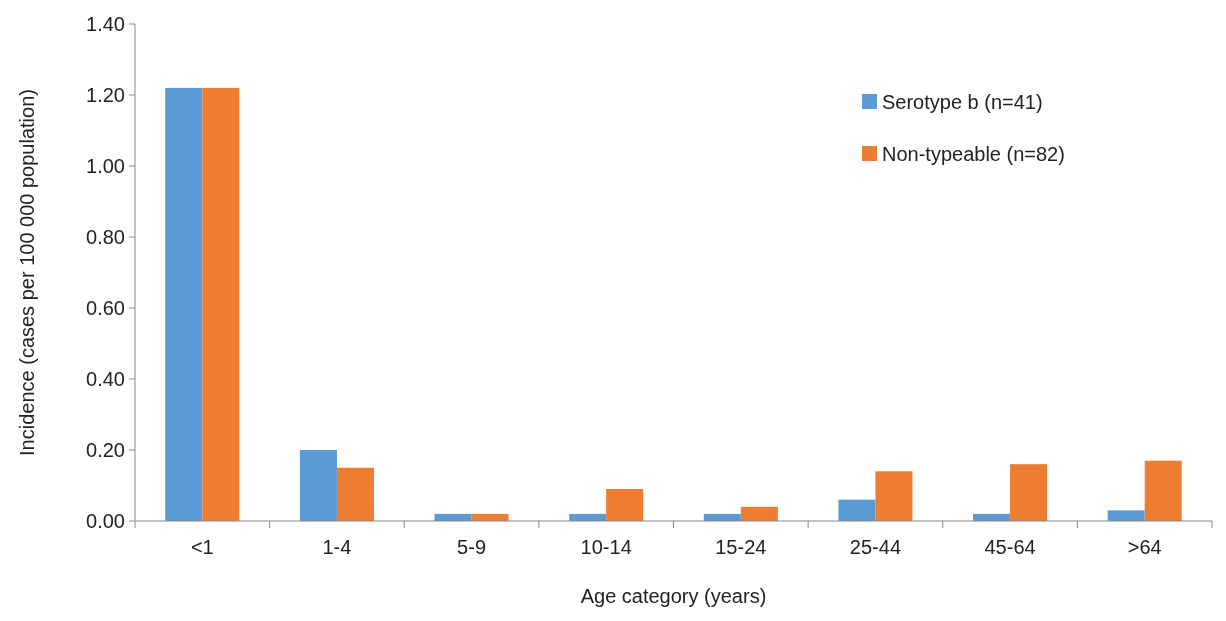 The width and height of the screenshot is (1226, 621). What do you see at coordinates (1010, 547) in the screenshot?
I see `x-tick-label: 45-64` at bounding box center [1010, 547].